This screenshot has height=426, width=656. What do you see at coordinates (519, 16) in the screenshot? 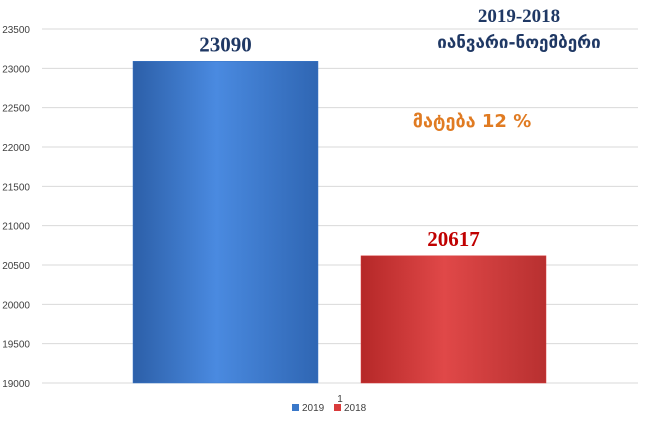
I see `chart-title: 2019-2018` at bounding box center [519, 16].